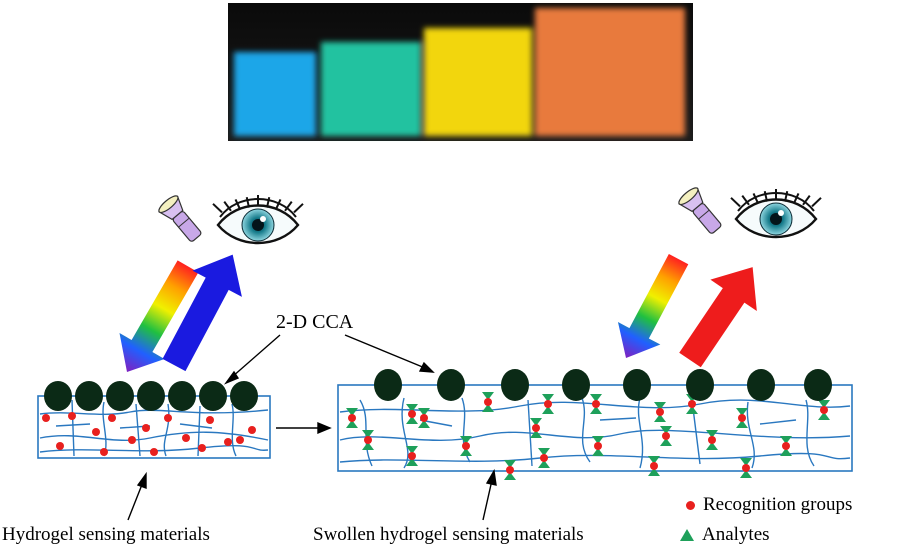 This screenshot has height=558, width=910. I want to click on reflected-red-arrow, so click(718, 317).